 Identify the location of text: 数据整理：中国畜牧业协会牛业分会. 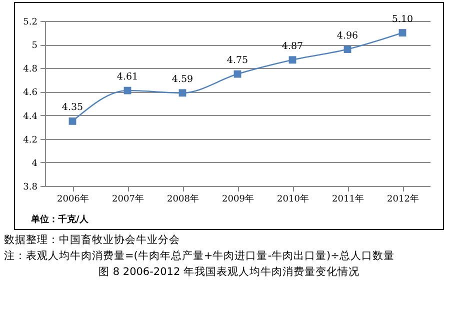
(92, 240).